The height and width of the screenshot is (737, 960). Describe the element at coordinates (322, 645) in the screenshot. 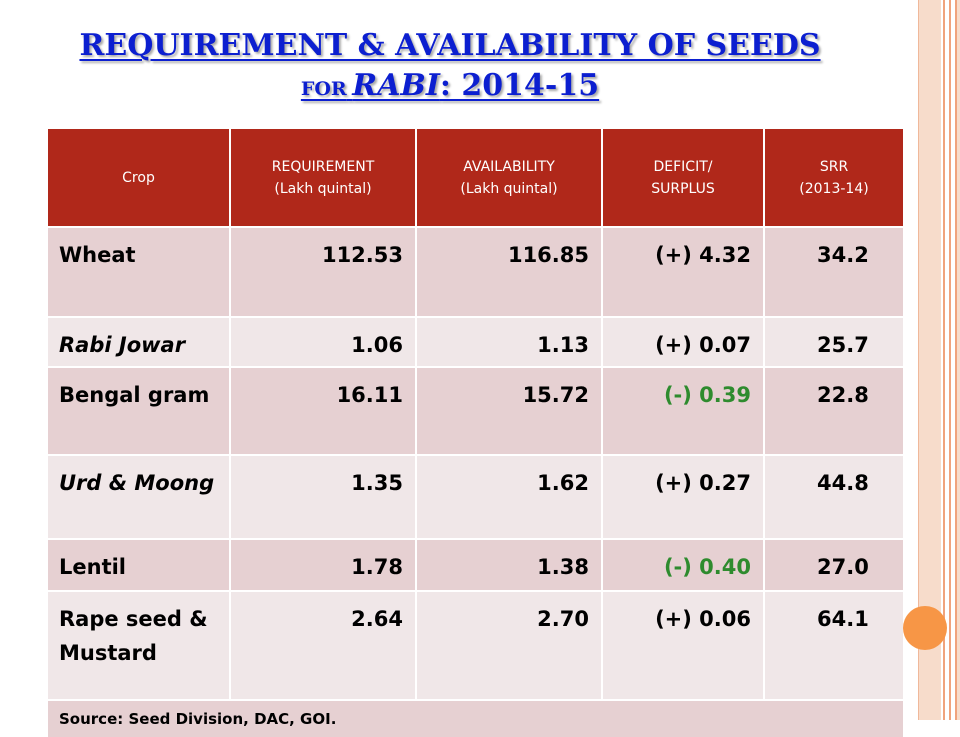

I see `requirement-cell: 2.64` at that location.